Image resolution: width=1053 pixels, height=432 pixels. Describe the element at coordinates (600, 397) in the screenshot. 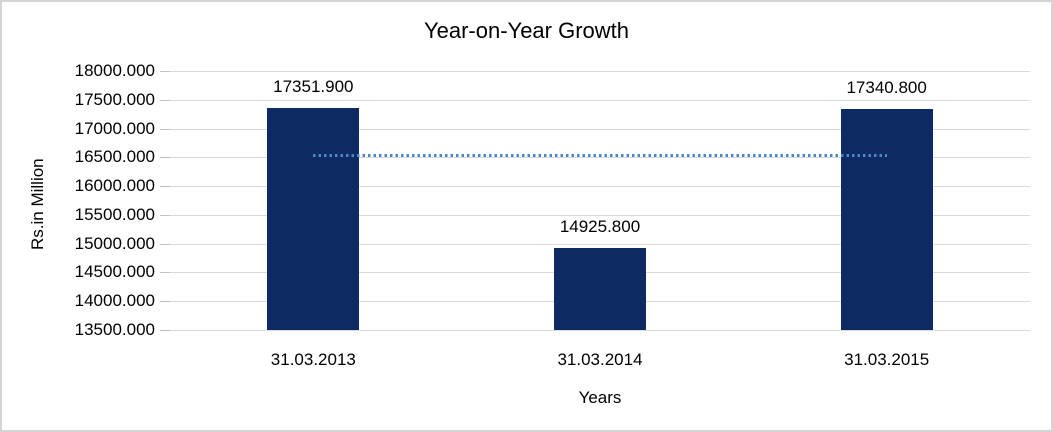

I see `x-axis-title: Years` at that location.